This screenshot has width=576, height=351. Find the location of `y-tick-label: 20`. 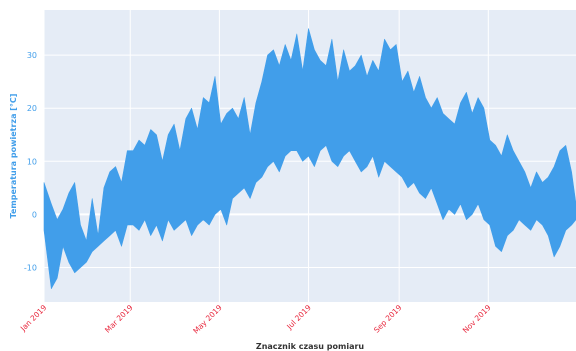

y-tick-label: 20 is located at coordinates (32, 108).